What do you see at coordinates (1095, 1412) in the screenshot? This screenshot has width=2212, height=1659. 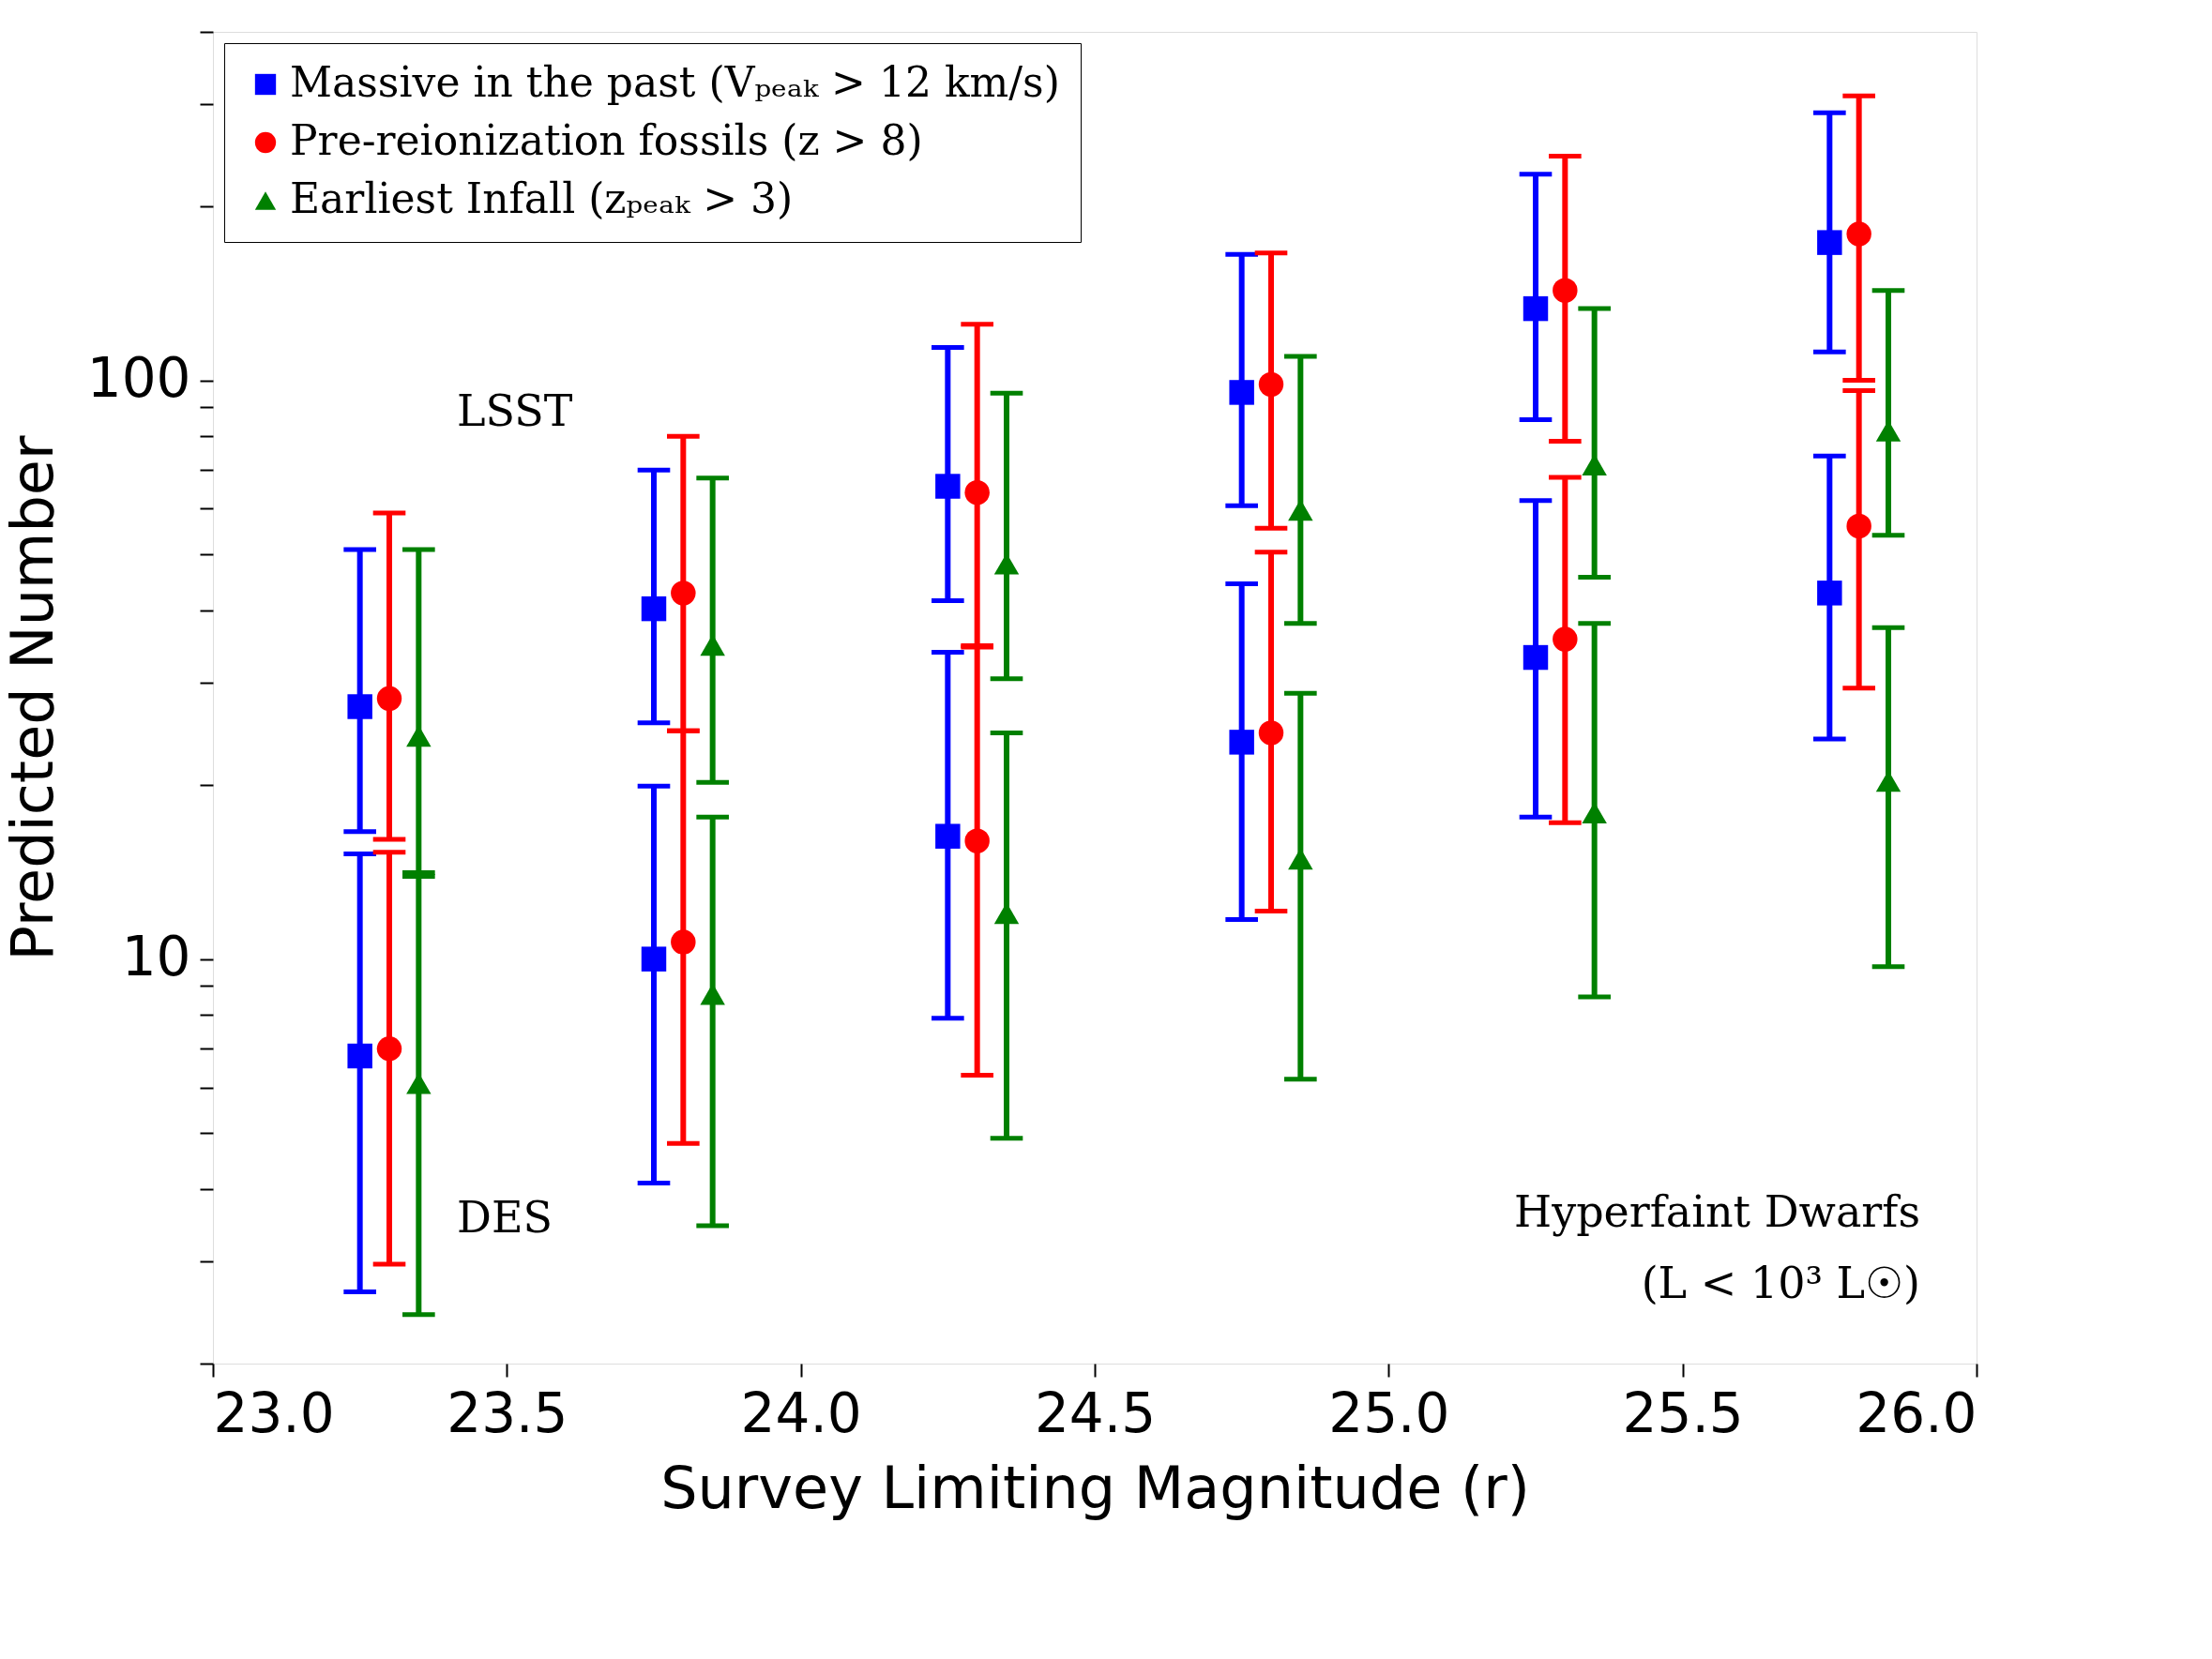 I see `x-tick-label: 24.5` at bounding box center [1095, 1412].